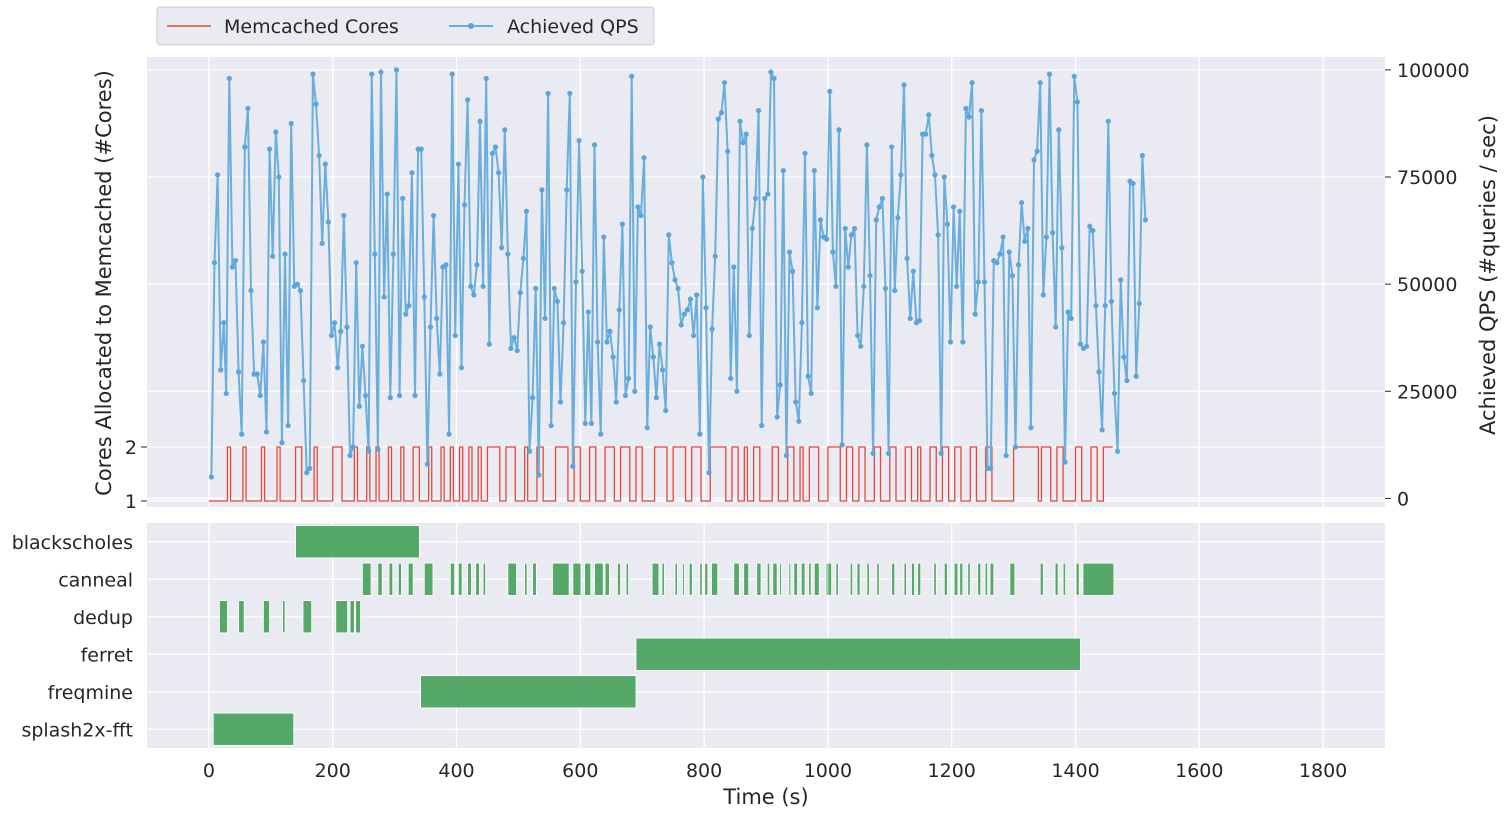  I want to click on x-axis-ticks: 0 200 400 600 800 1000 1200 1400 1600 1800, so click(775, 771).